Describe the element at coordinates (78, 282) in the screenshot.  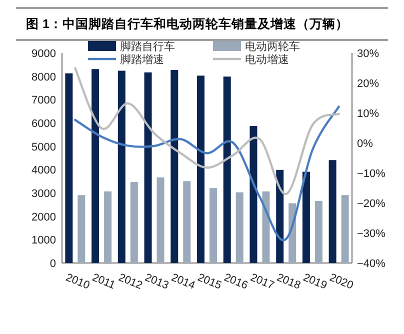
I see `x-tick-label: 2010` at that location.